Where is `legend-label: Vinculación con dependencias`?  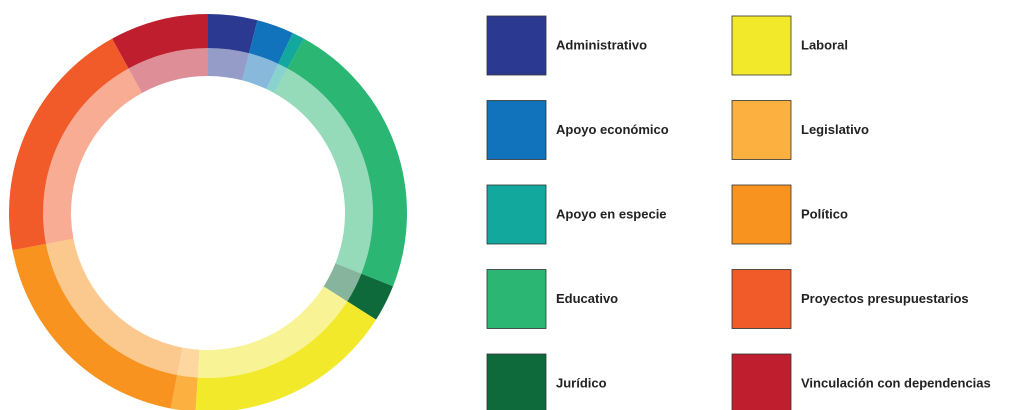 legend-label: Vinculación con dependencias is located at coordinates (896, 382).